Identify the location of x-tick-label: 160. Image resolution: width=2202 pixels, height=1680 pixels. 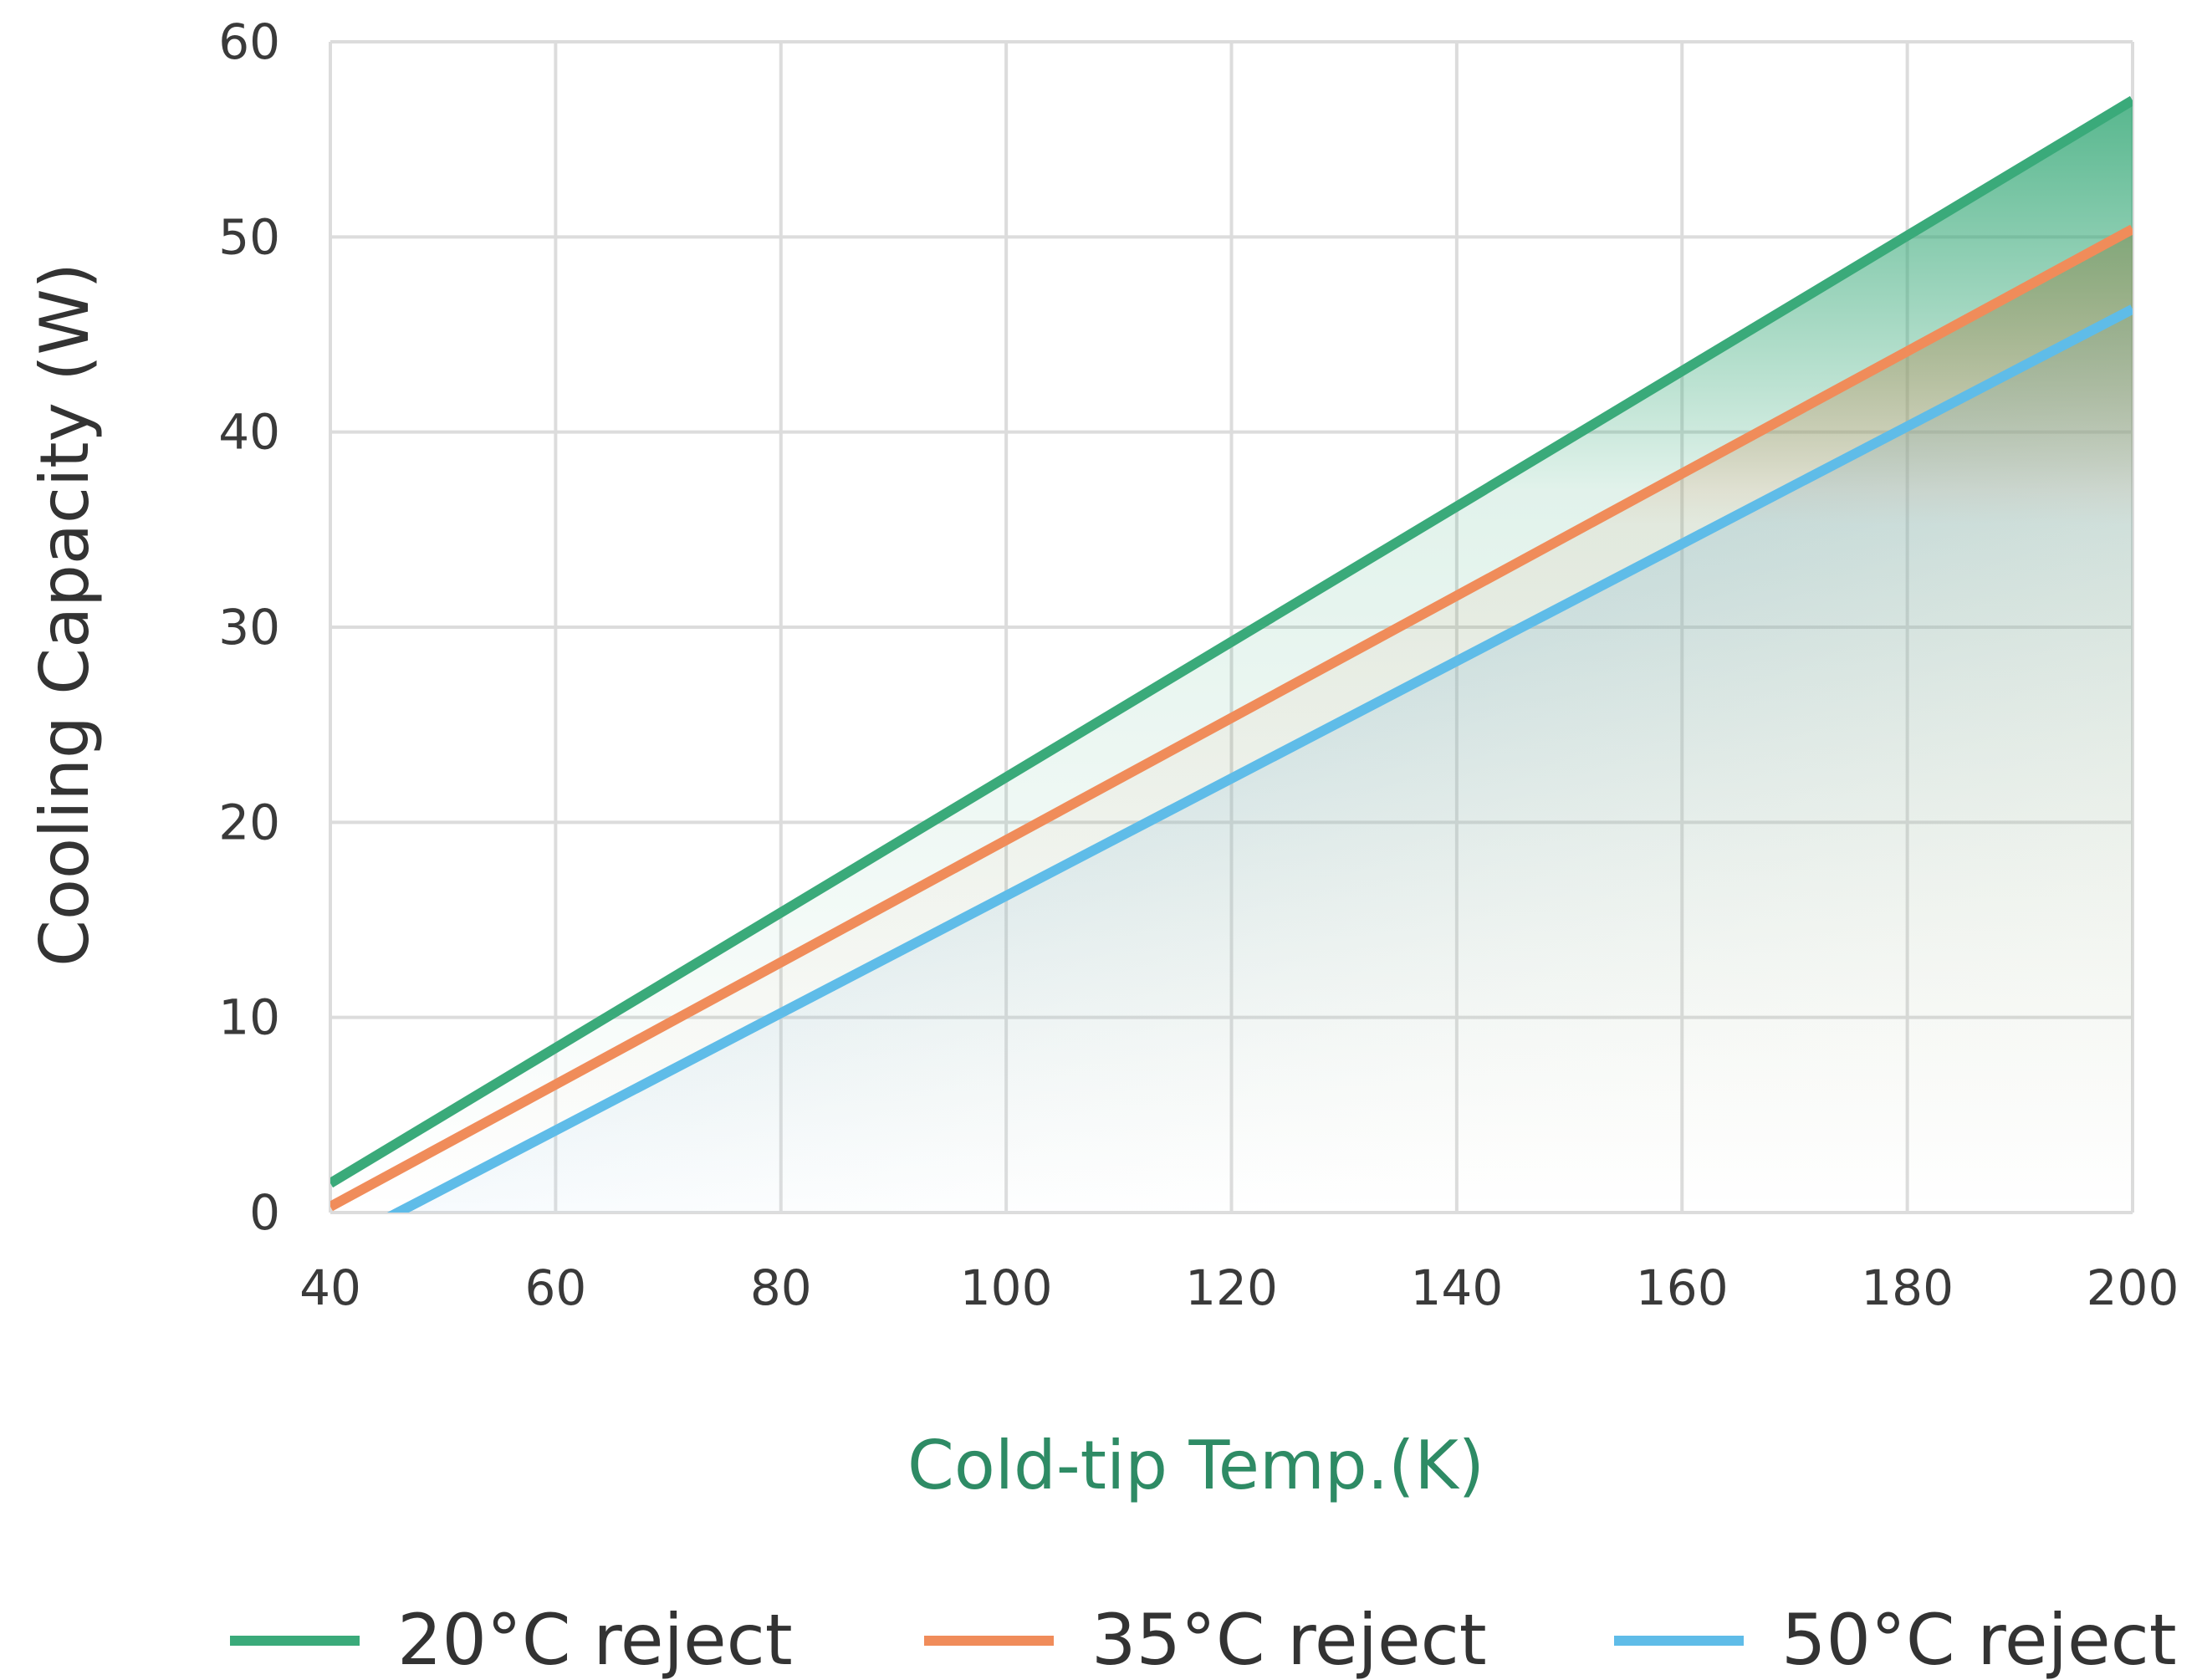
(1682, 1287).